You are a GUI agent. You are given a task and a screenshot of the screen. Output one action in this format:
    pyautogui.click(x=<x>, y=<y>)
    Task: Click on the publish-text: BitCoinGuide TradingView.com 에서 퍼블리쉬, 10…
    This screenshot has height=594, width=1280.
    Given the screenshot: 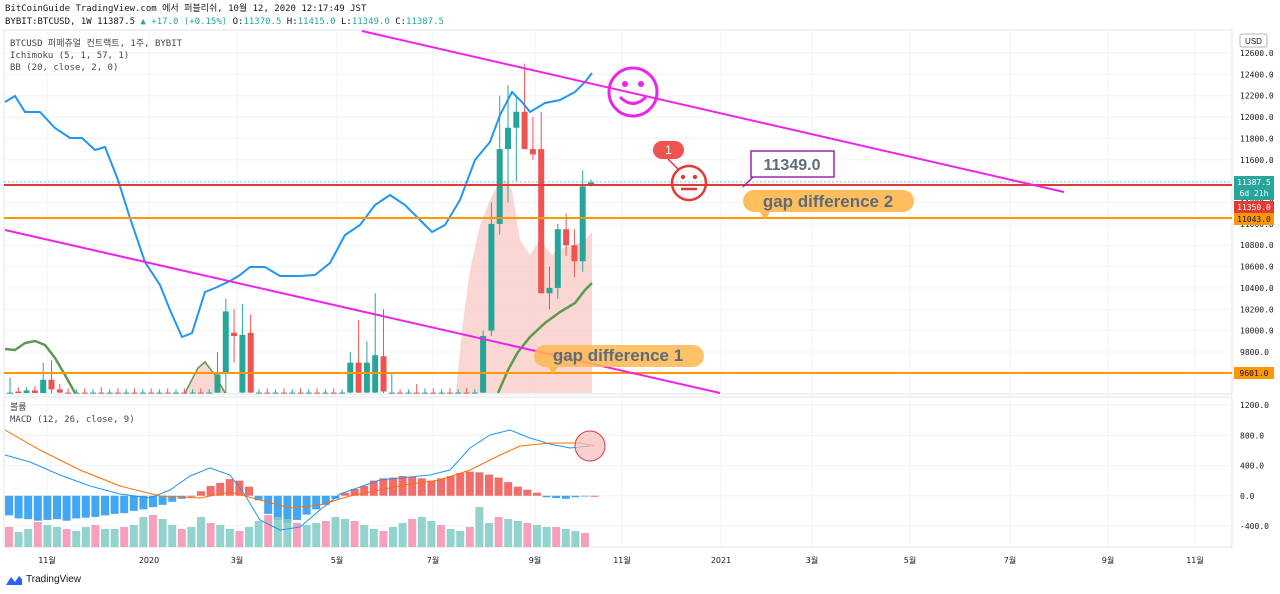 What is the action you would take?
    pyautogui.click(x=186, y=9)
    